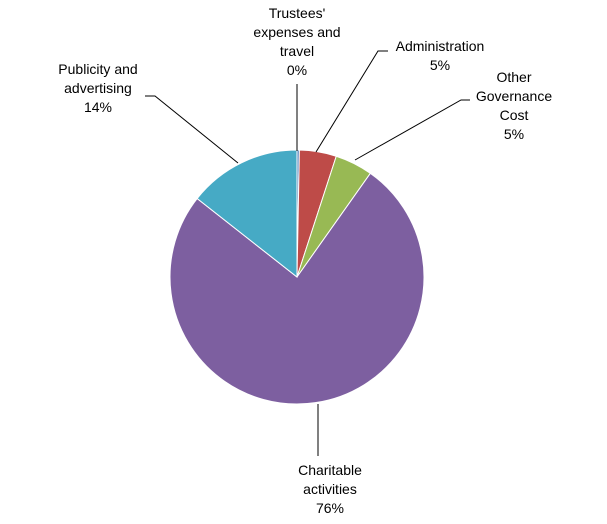 The width and height of the screenshot is (607, 524). What do you see at coordinates (514, 134) in the screenshot?
I see `slice-percent-2: 5%` at bounding box center [514, 134].